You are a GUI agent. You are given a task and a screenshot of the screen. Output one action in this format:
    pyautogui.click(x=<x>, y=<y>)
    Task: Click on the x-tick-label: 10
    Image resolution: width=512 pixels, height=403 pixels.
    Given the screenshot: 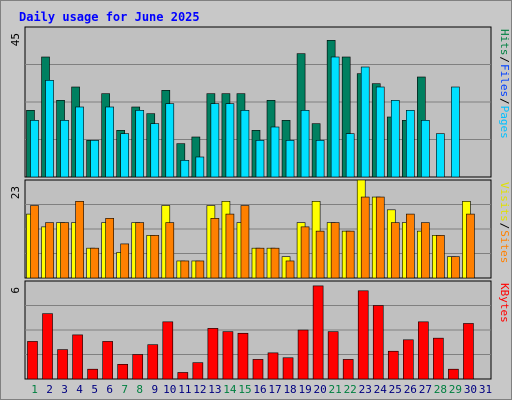 What is the action you would take?
    pyautogui.click(x=169, y=389)
    